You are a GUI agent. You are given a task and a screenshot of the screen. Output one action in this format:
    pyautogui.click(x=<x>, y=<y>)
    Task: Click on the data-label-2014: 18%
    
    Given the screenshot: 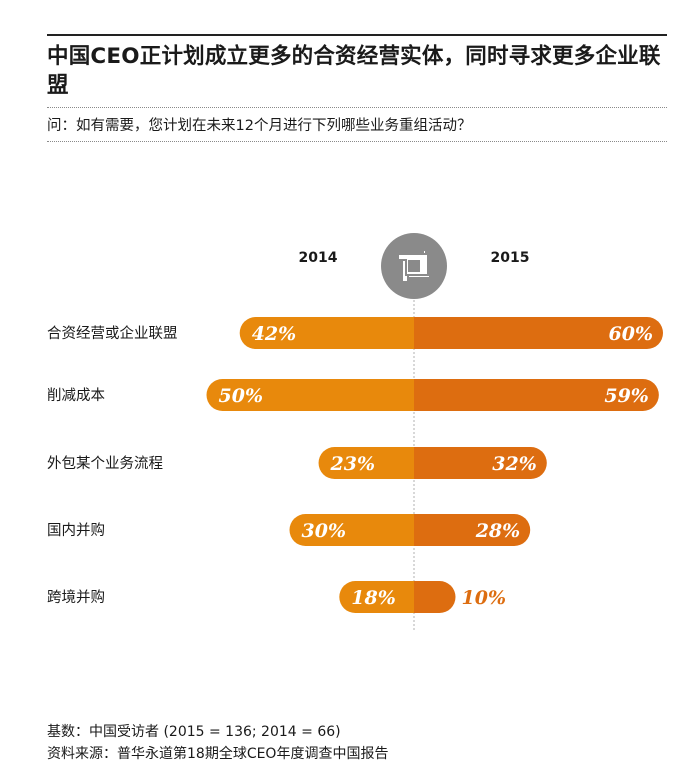 What is the action you would take?
    pyautogui.click(x=373, y=598)
    